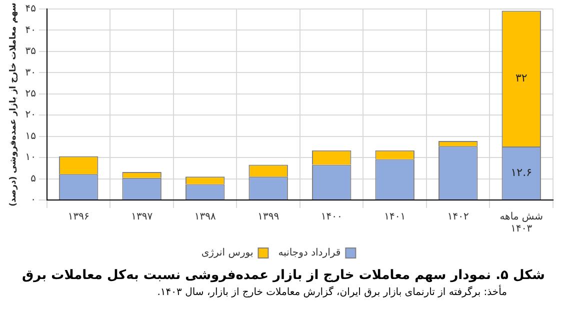  Describe the element at coordinates (30, 52) in the screenshot. I see `y-tick-label: ۳۵` at that location.